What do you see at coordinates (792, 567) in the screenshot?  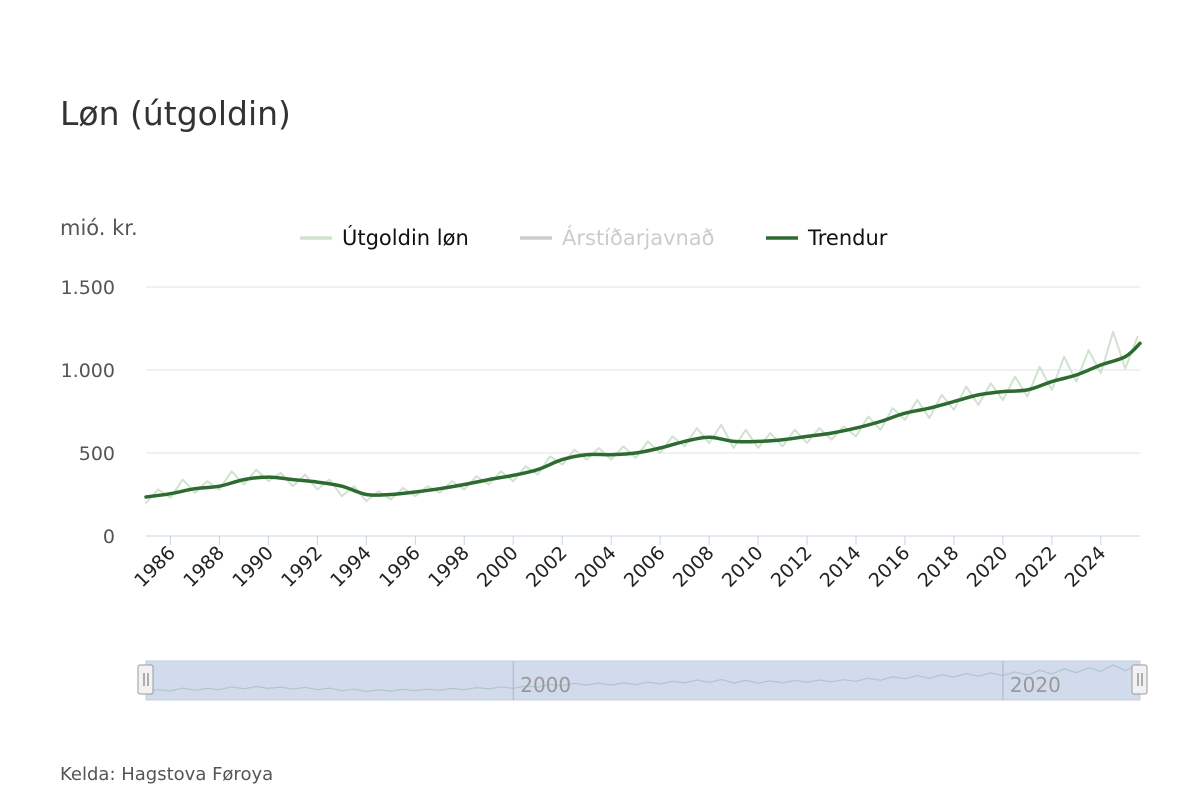 I see `x-tick-label: 2012` at bounding box center [792, 567].